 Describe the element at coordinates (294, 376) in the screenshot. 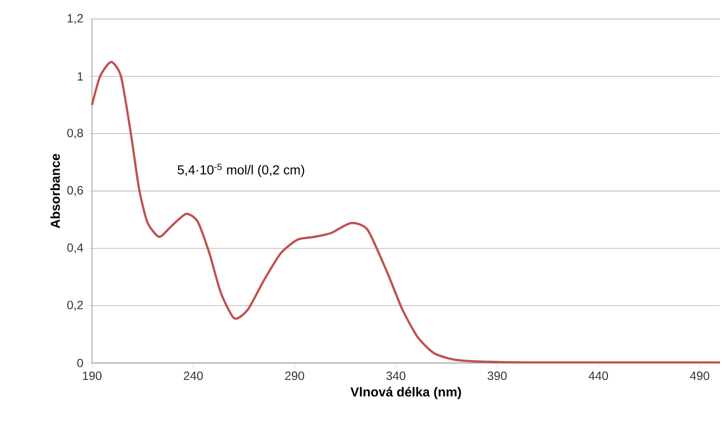

I see `x-tick-label: 290` at that location.